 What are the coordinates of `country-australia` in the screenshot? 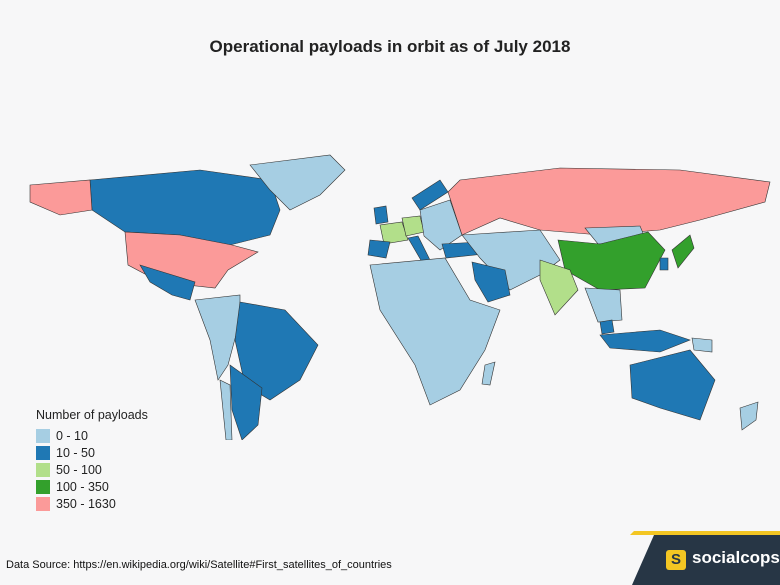 It's located at (672, 385).